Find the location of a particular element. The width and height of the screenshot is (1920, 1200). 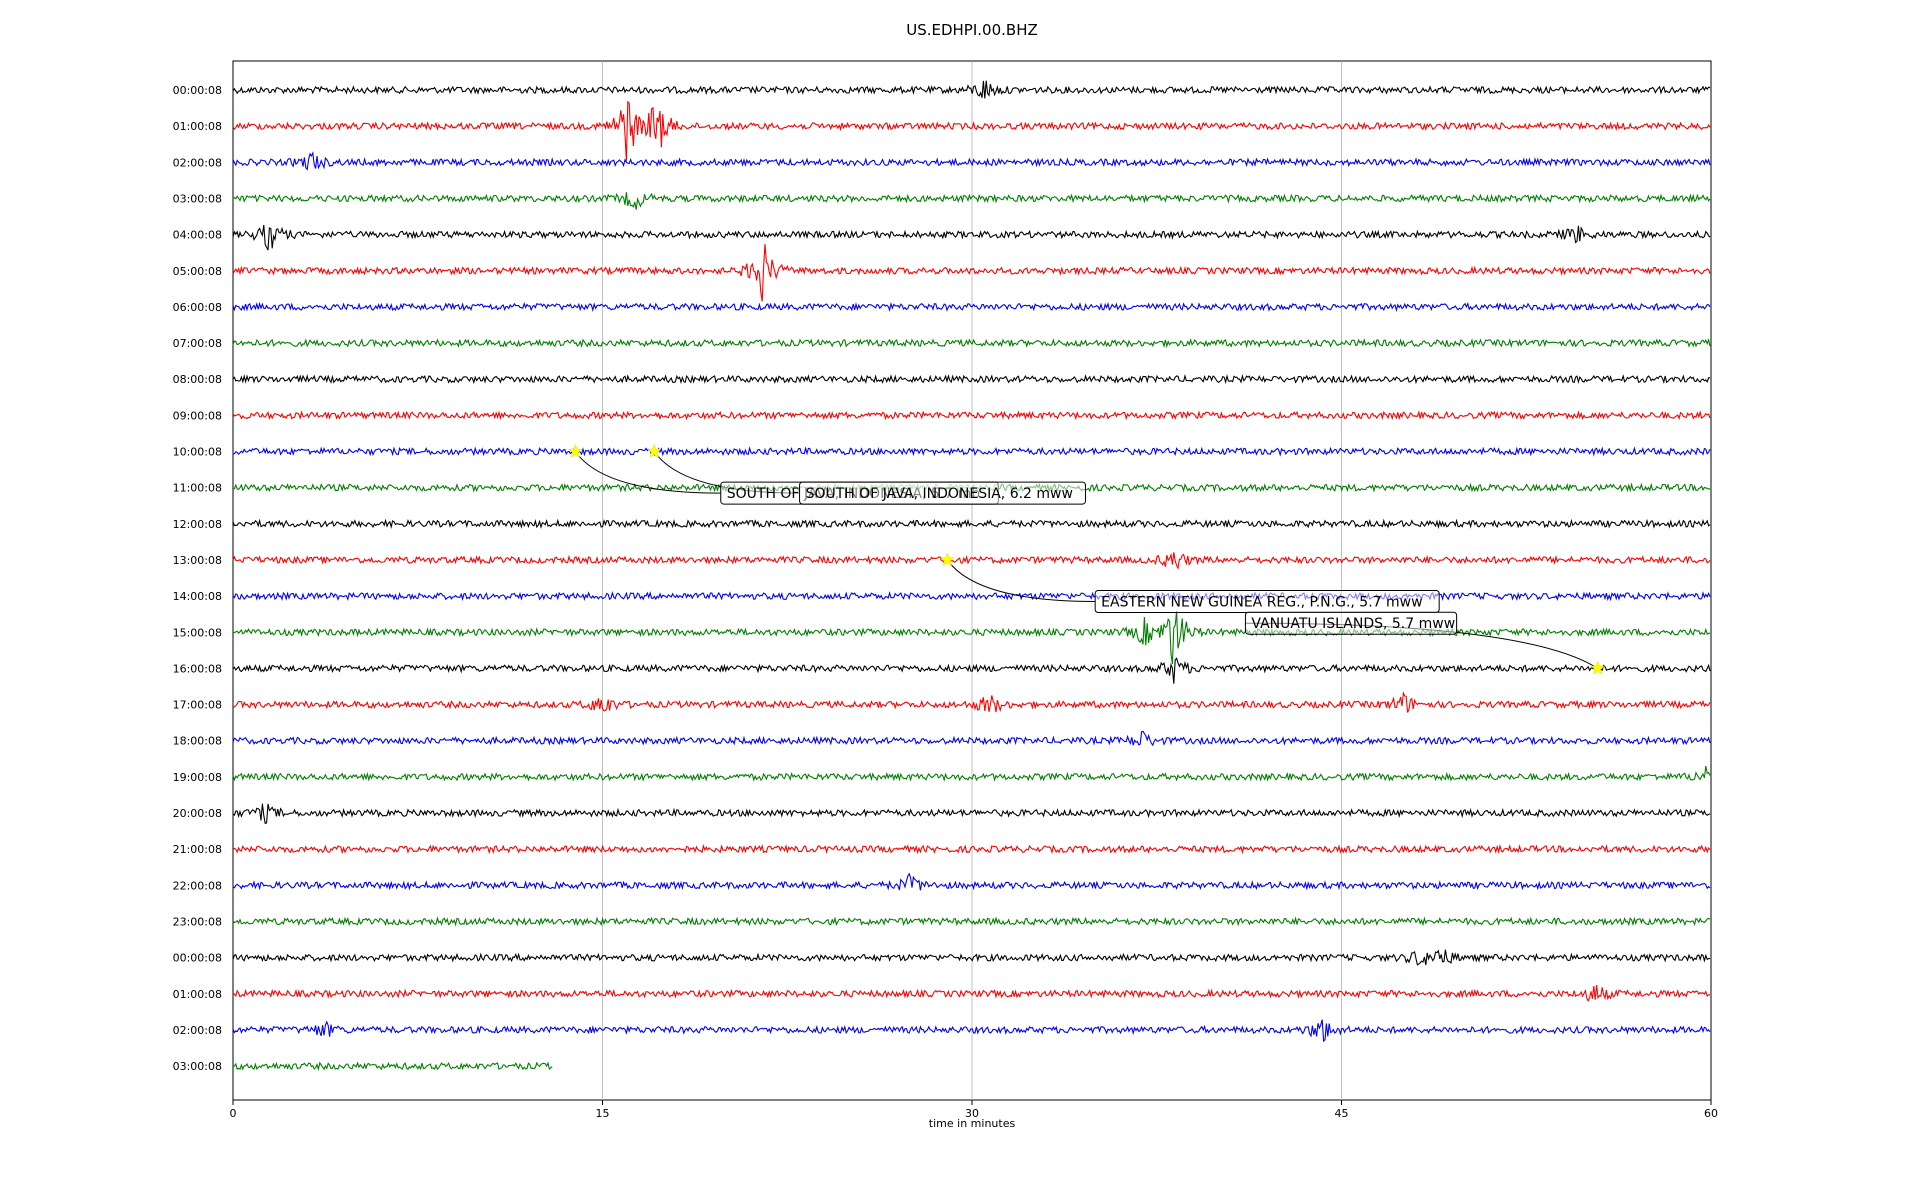

row-time-label: 12:00:08 is located at coordinates (197, 524).